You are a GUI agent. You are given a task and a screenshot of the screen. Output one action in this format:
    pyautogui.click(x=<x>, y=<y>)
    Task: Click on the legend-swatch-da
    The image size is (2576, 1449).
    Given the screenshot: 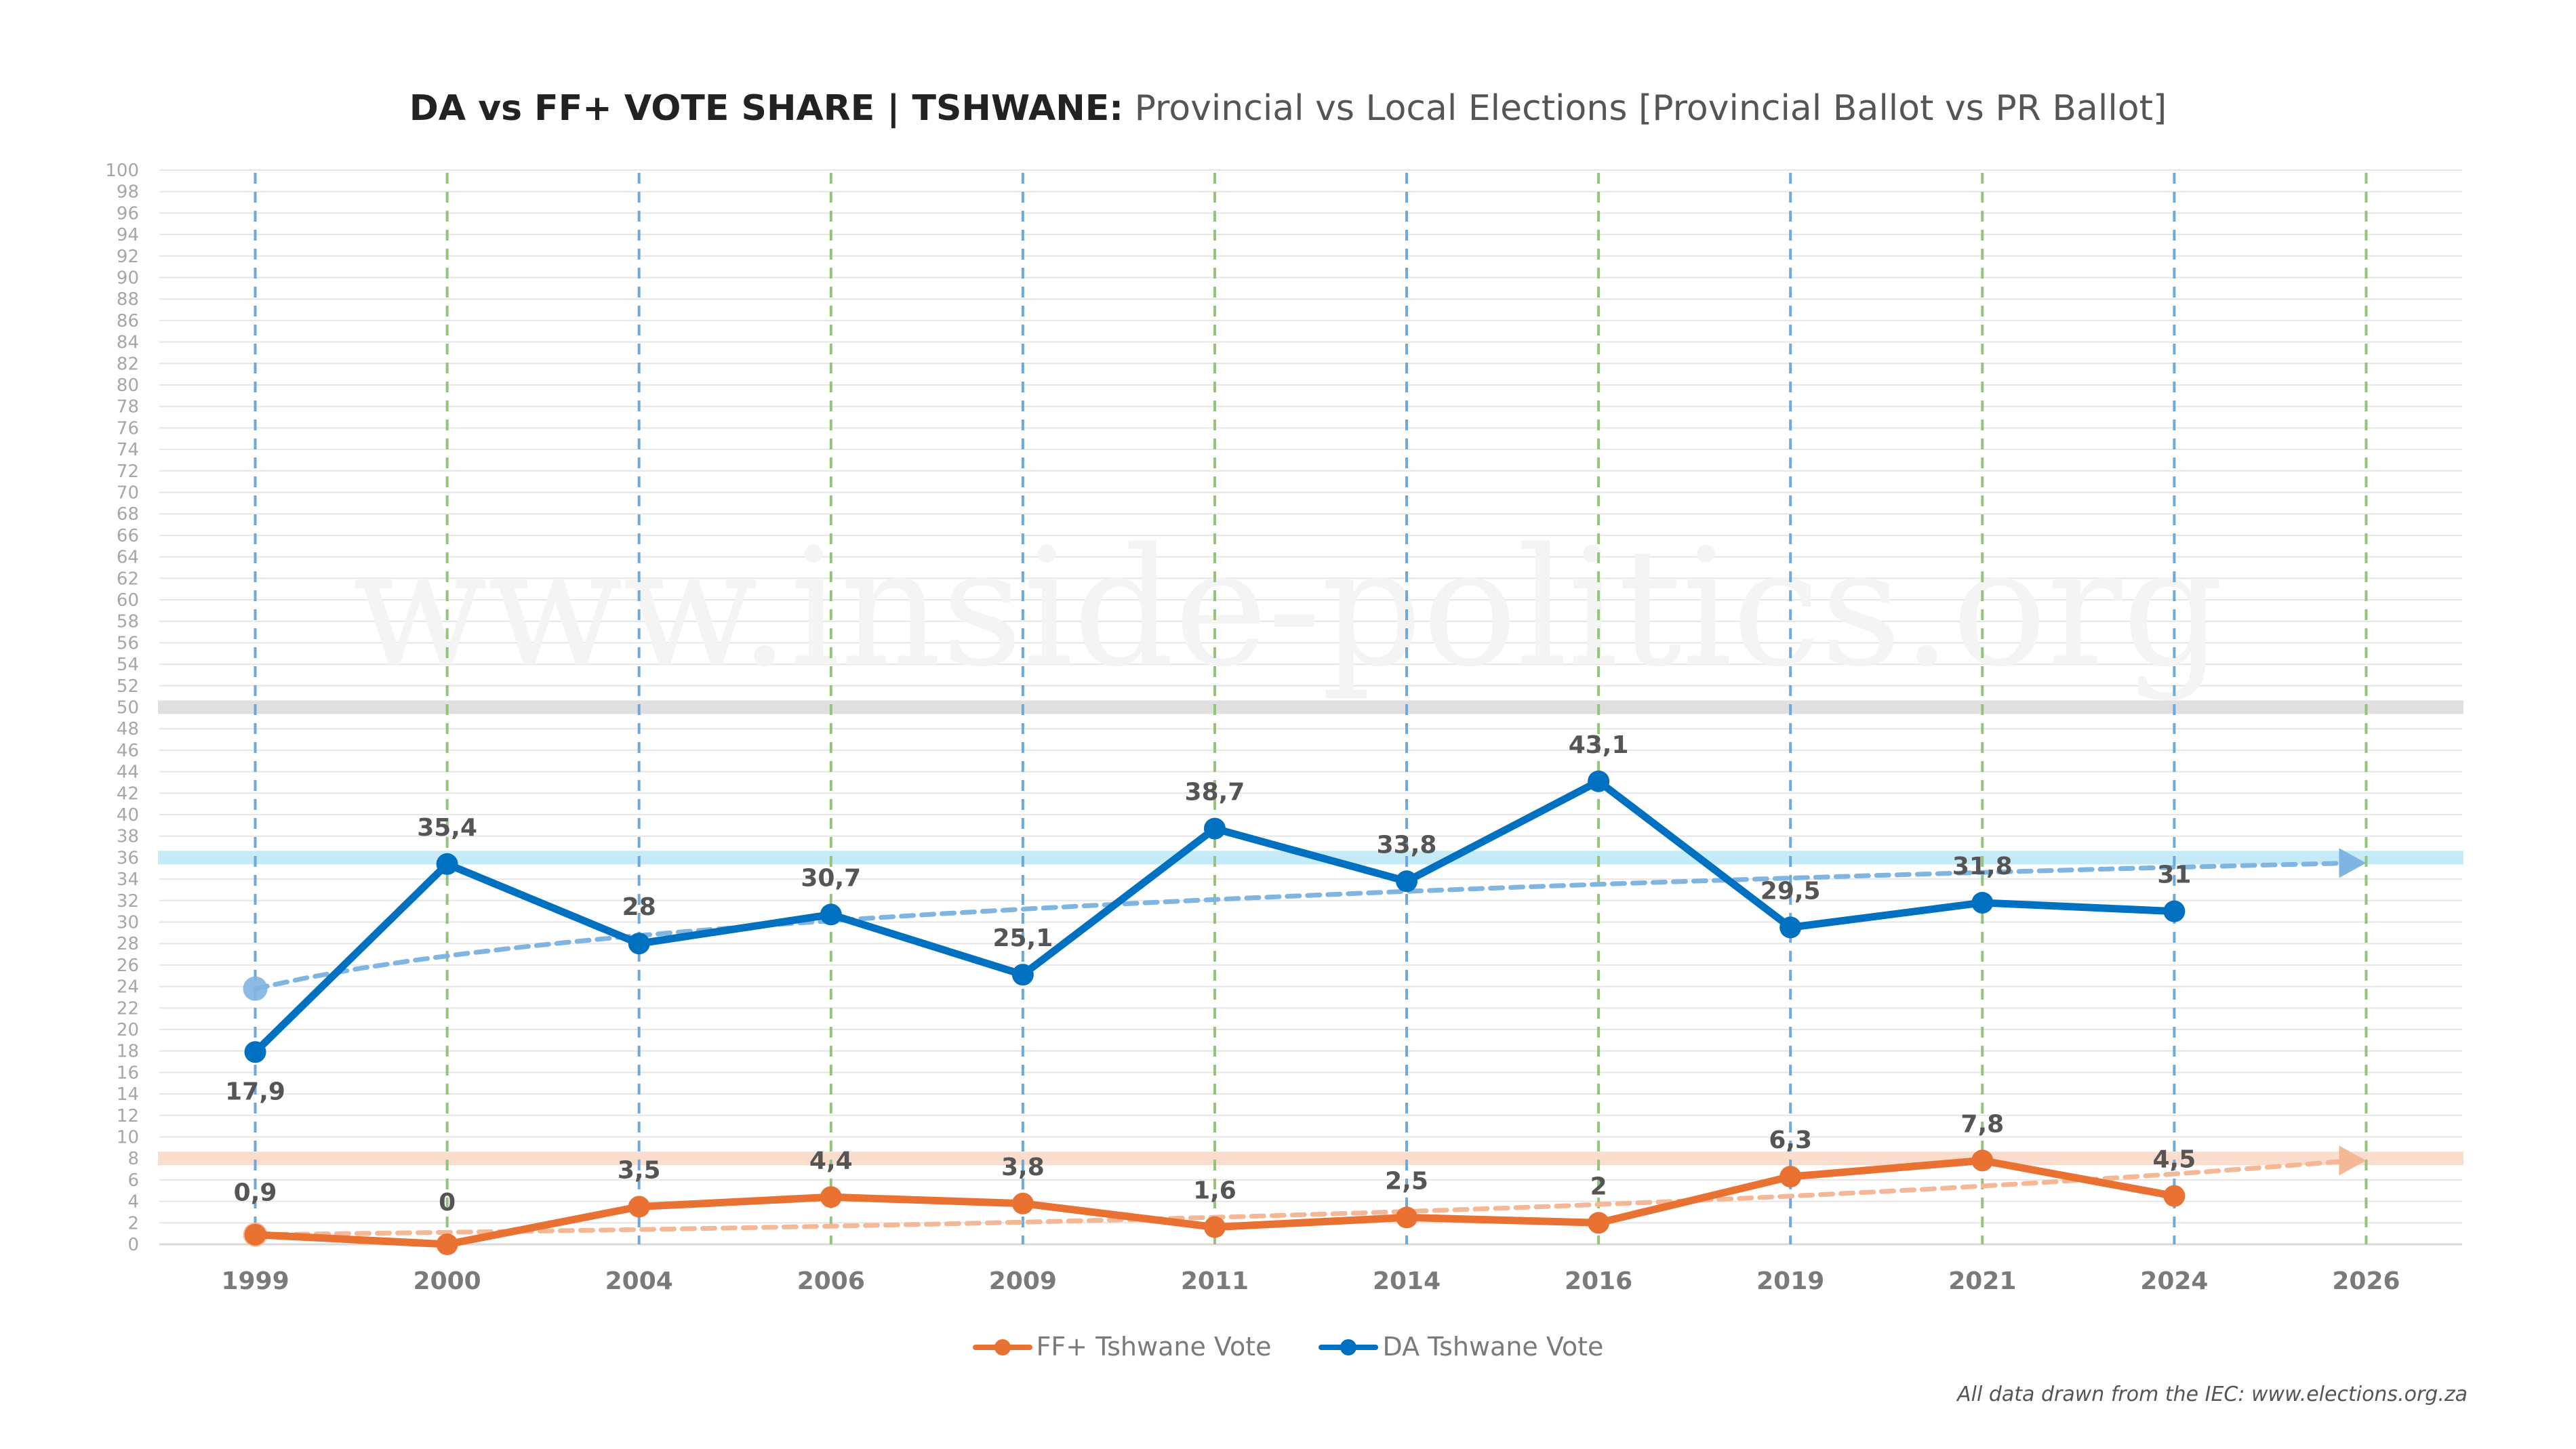 What is the action you would take?
    pyautogui.click(x=1349, y=1346)
    